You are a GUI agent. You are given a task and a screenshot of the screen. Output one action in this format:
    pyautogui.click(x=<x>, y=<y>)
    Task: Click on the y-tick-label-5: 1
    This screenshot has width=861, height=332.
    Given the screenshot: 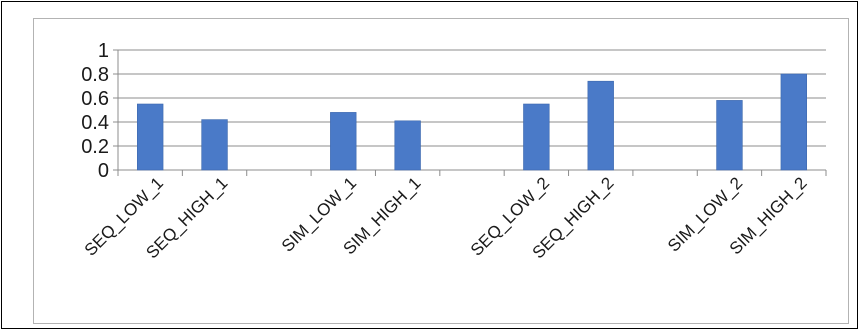 What is the action you would take?
    pyautogui.click(x=103, y=51)
    